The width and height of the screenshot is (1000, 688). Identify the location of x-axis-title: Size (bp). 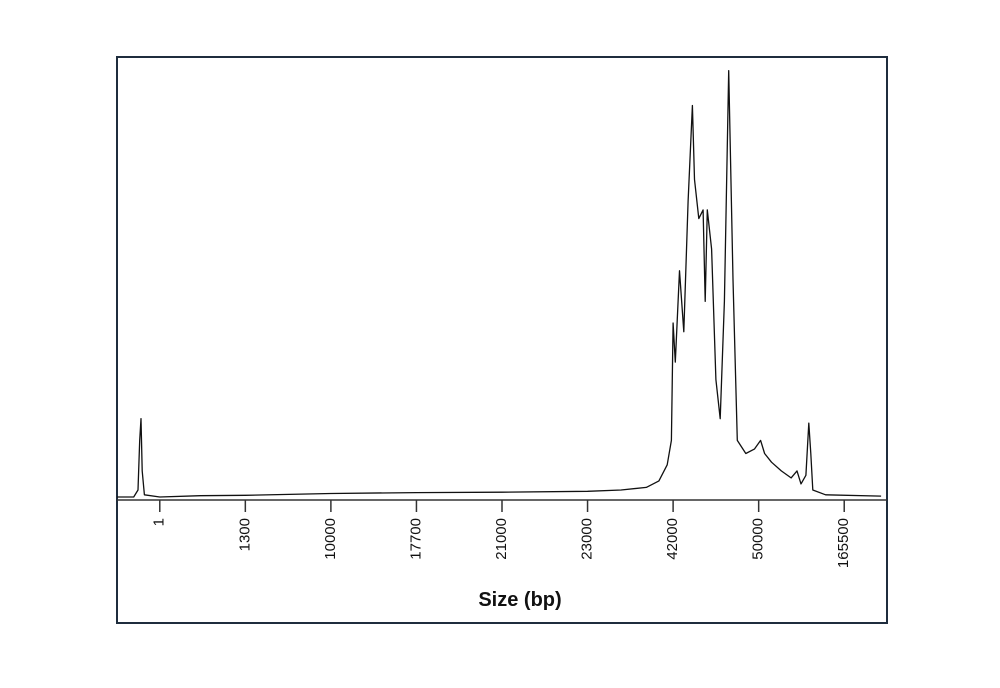
(519, 600).